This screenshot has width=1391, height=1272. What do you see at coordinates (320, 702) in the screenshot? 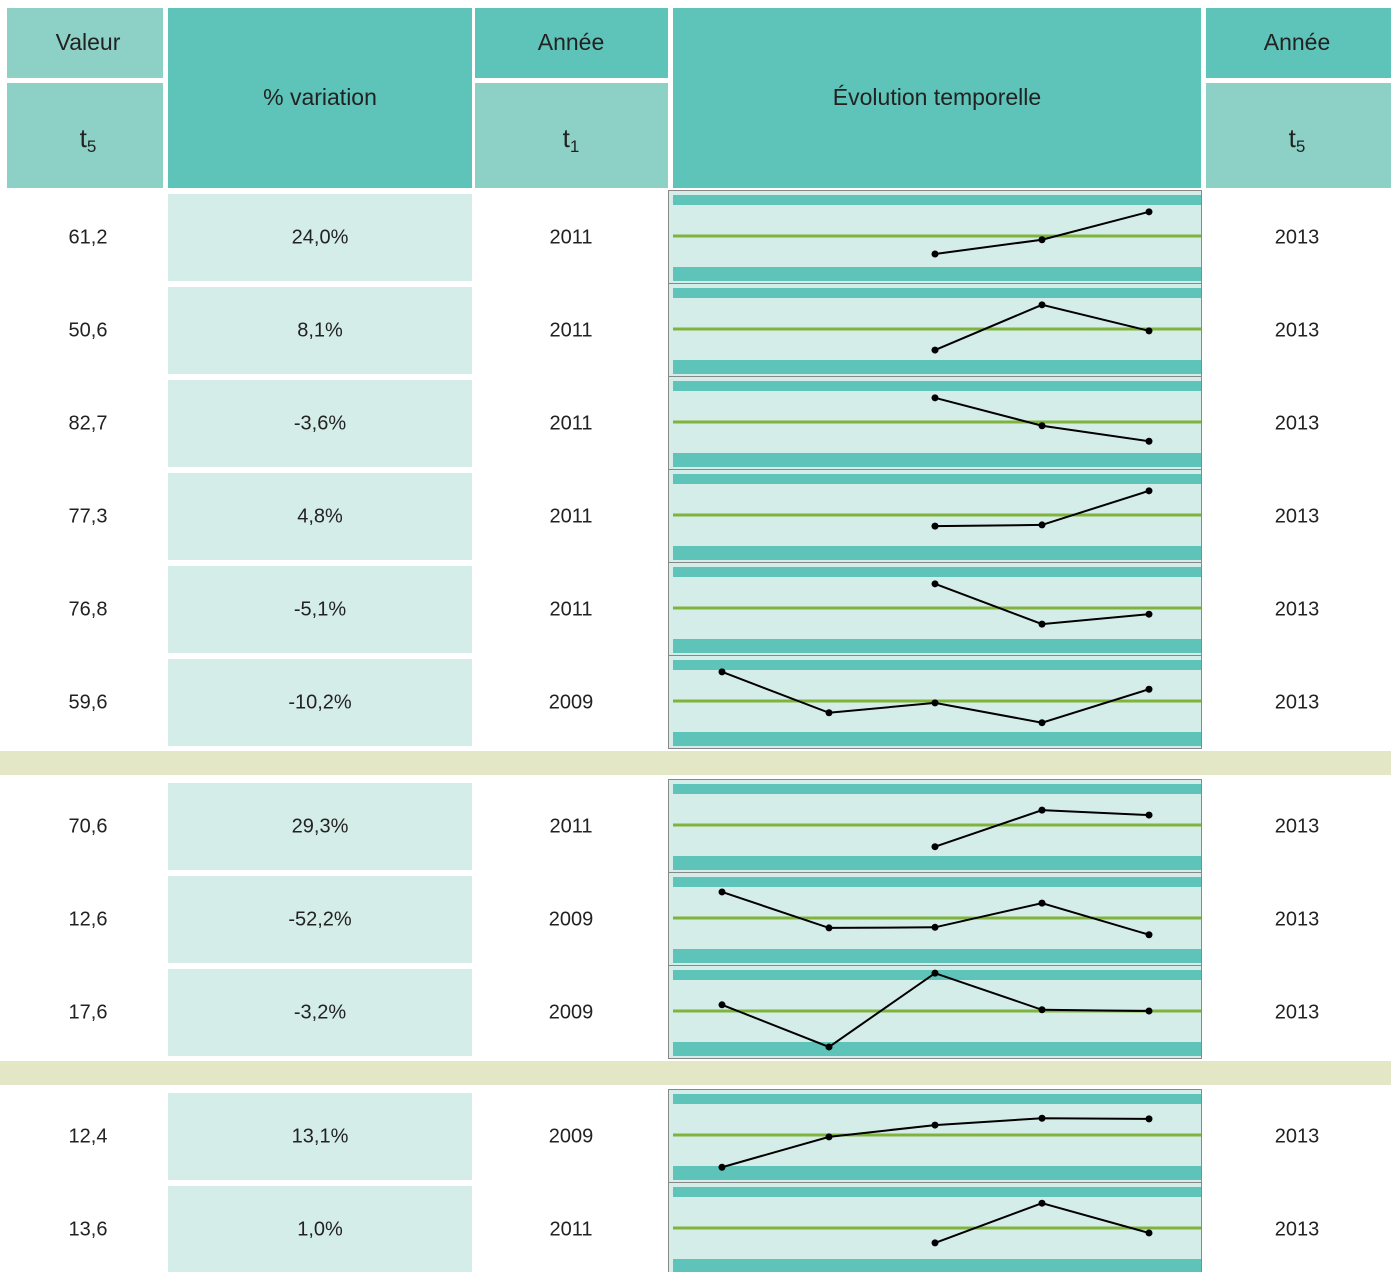
I see `variation-text: -10,2%` at bounding box center [320, 702].